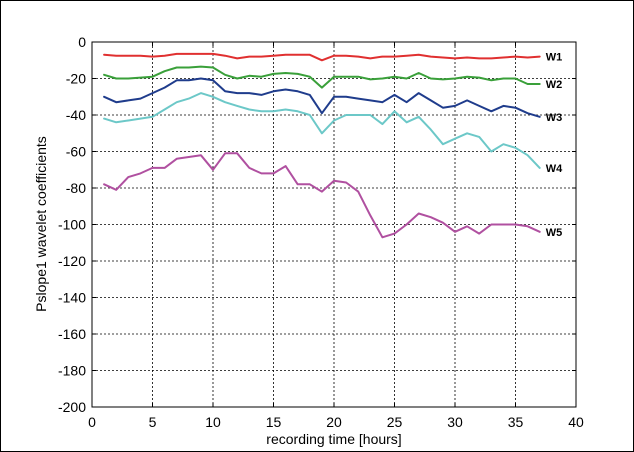 The height and width of the screenshot is (452, 634). Describe the element at coordinates (153, 422) in the screenshot. I see `x-tick-label: 5` at that location.